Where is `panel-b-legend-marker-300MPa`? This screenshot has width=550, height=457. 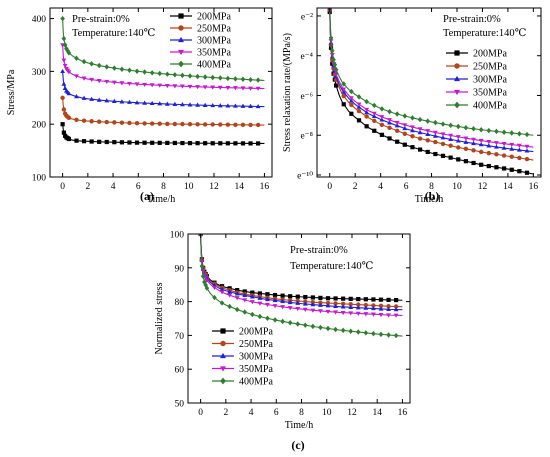
panel-b-legend-marker-300MPa is located at coordinates (457, 78).